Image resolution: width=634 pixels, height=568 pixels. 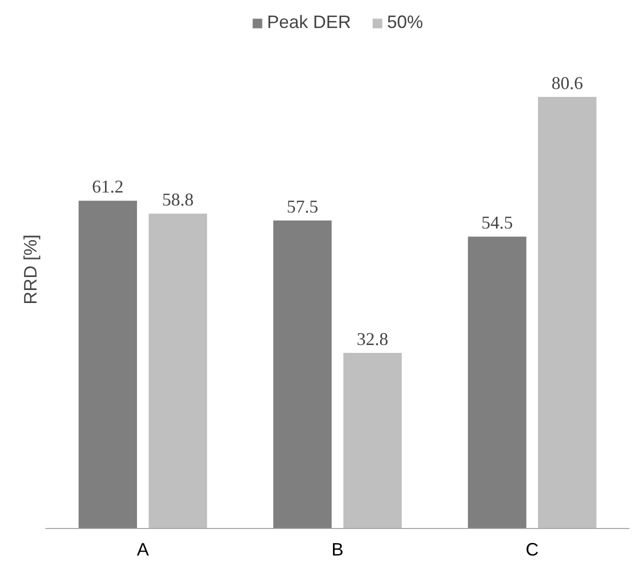 What do you see at coordinates (532, 550) in the screenshot?
I see `x-tick-label: C` at bounding box center [532, 550].